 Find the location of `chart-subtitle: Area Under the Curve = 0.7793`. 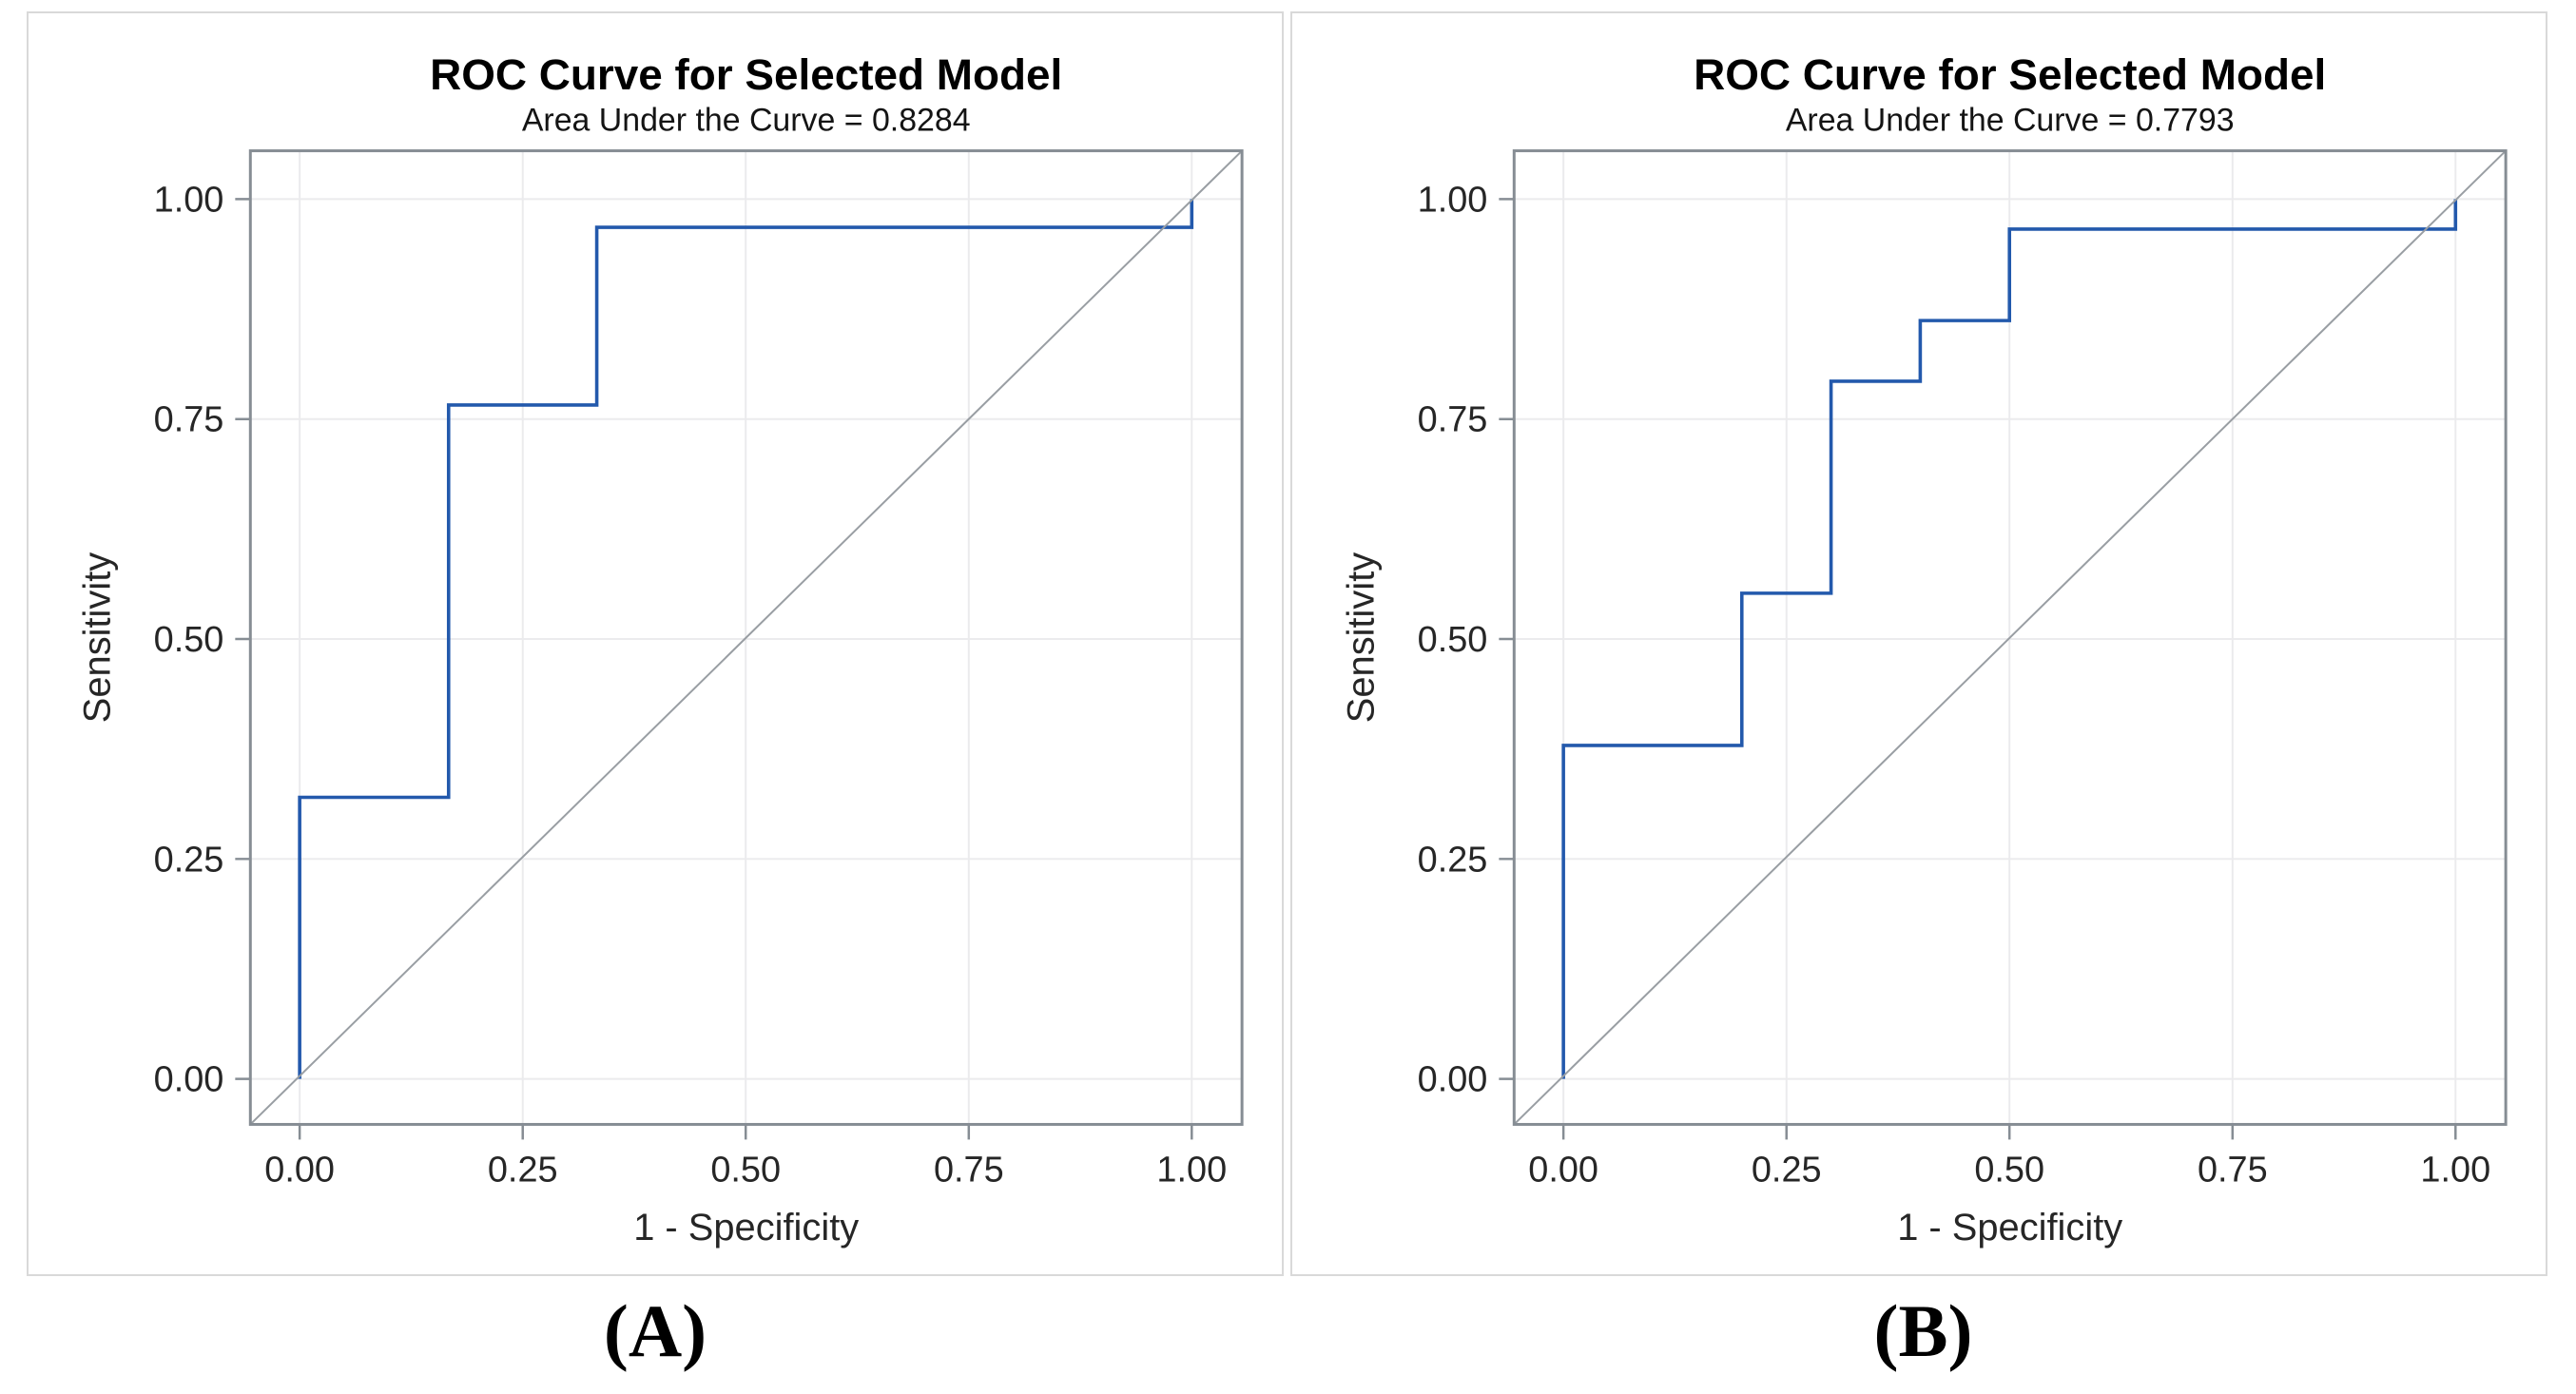

chart-subtitle: Area Under the Curve = 0.7793 is located at coordinates (2010, 121).